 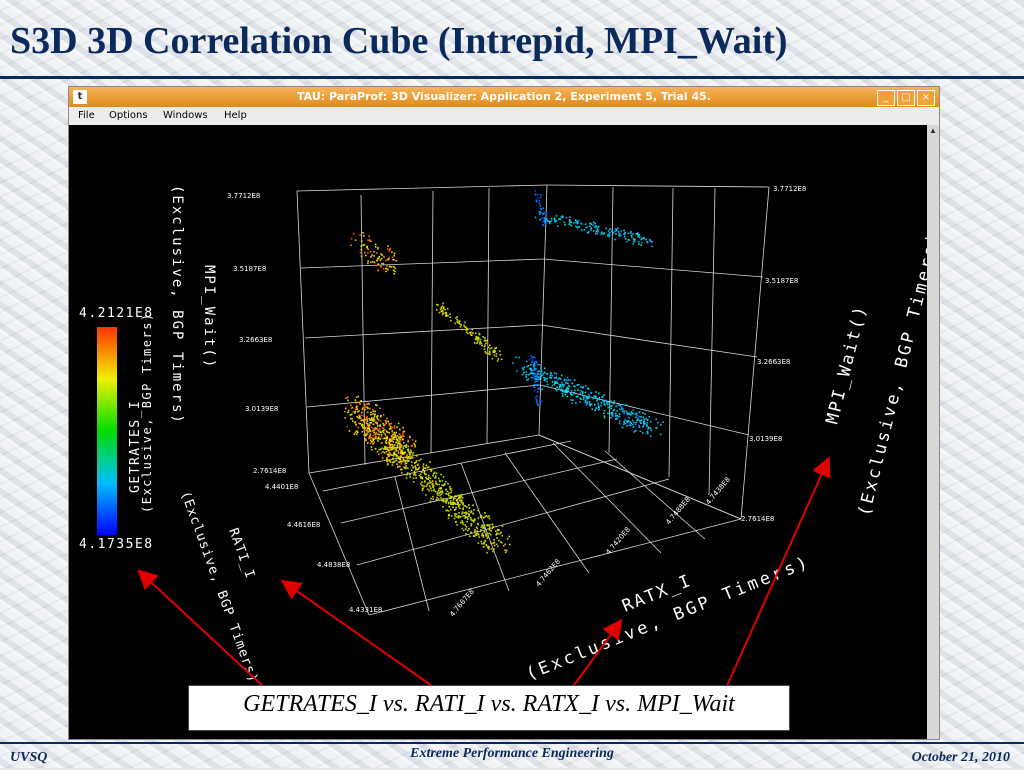 I want to click on y-tick: 4.4401E8, so click(x=281, y=487).